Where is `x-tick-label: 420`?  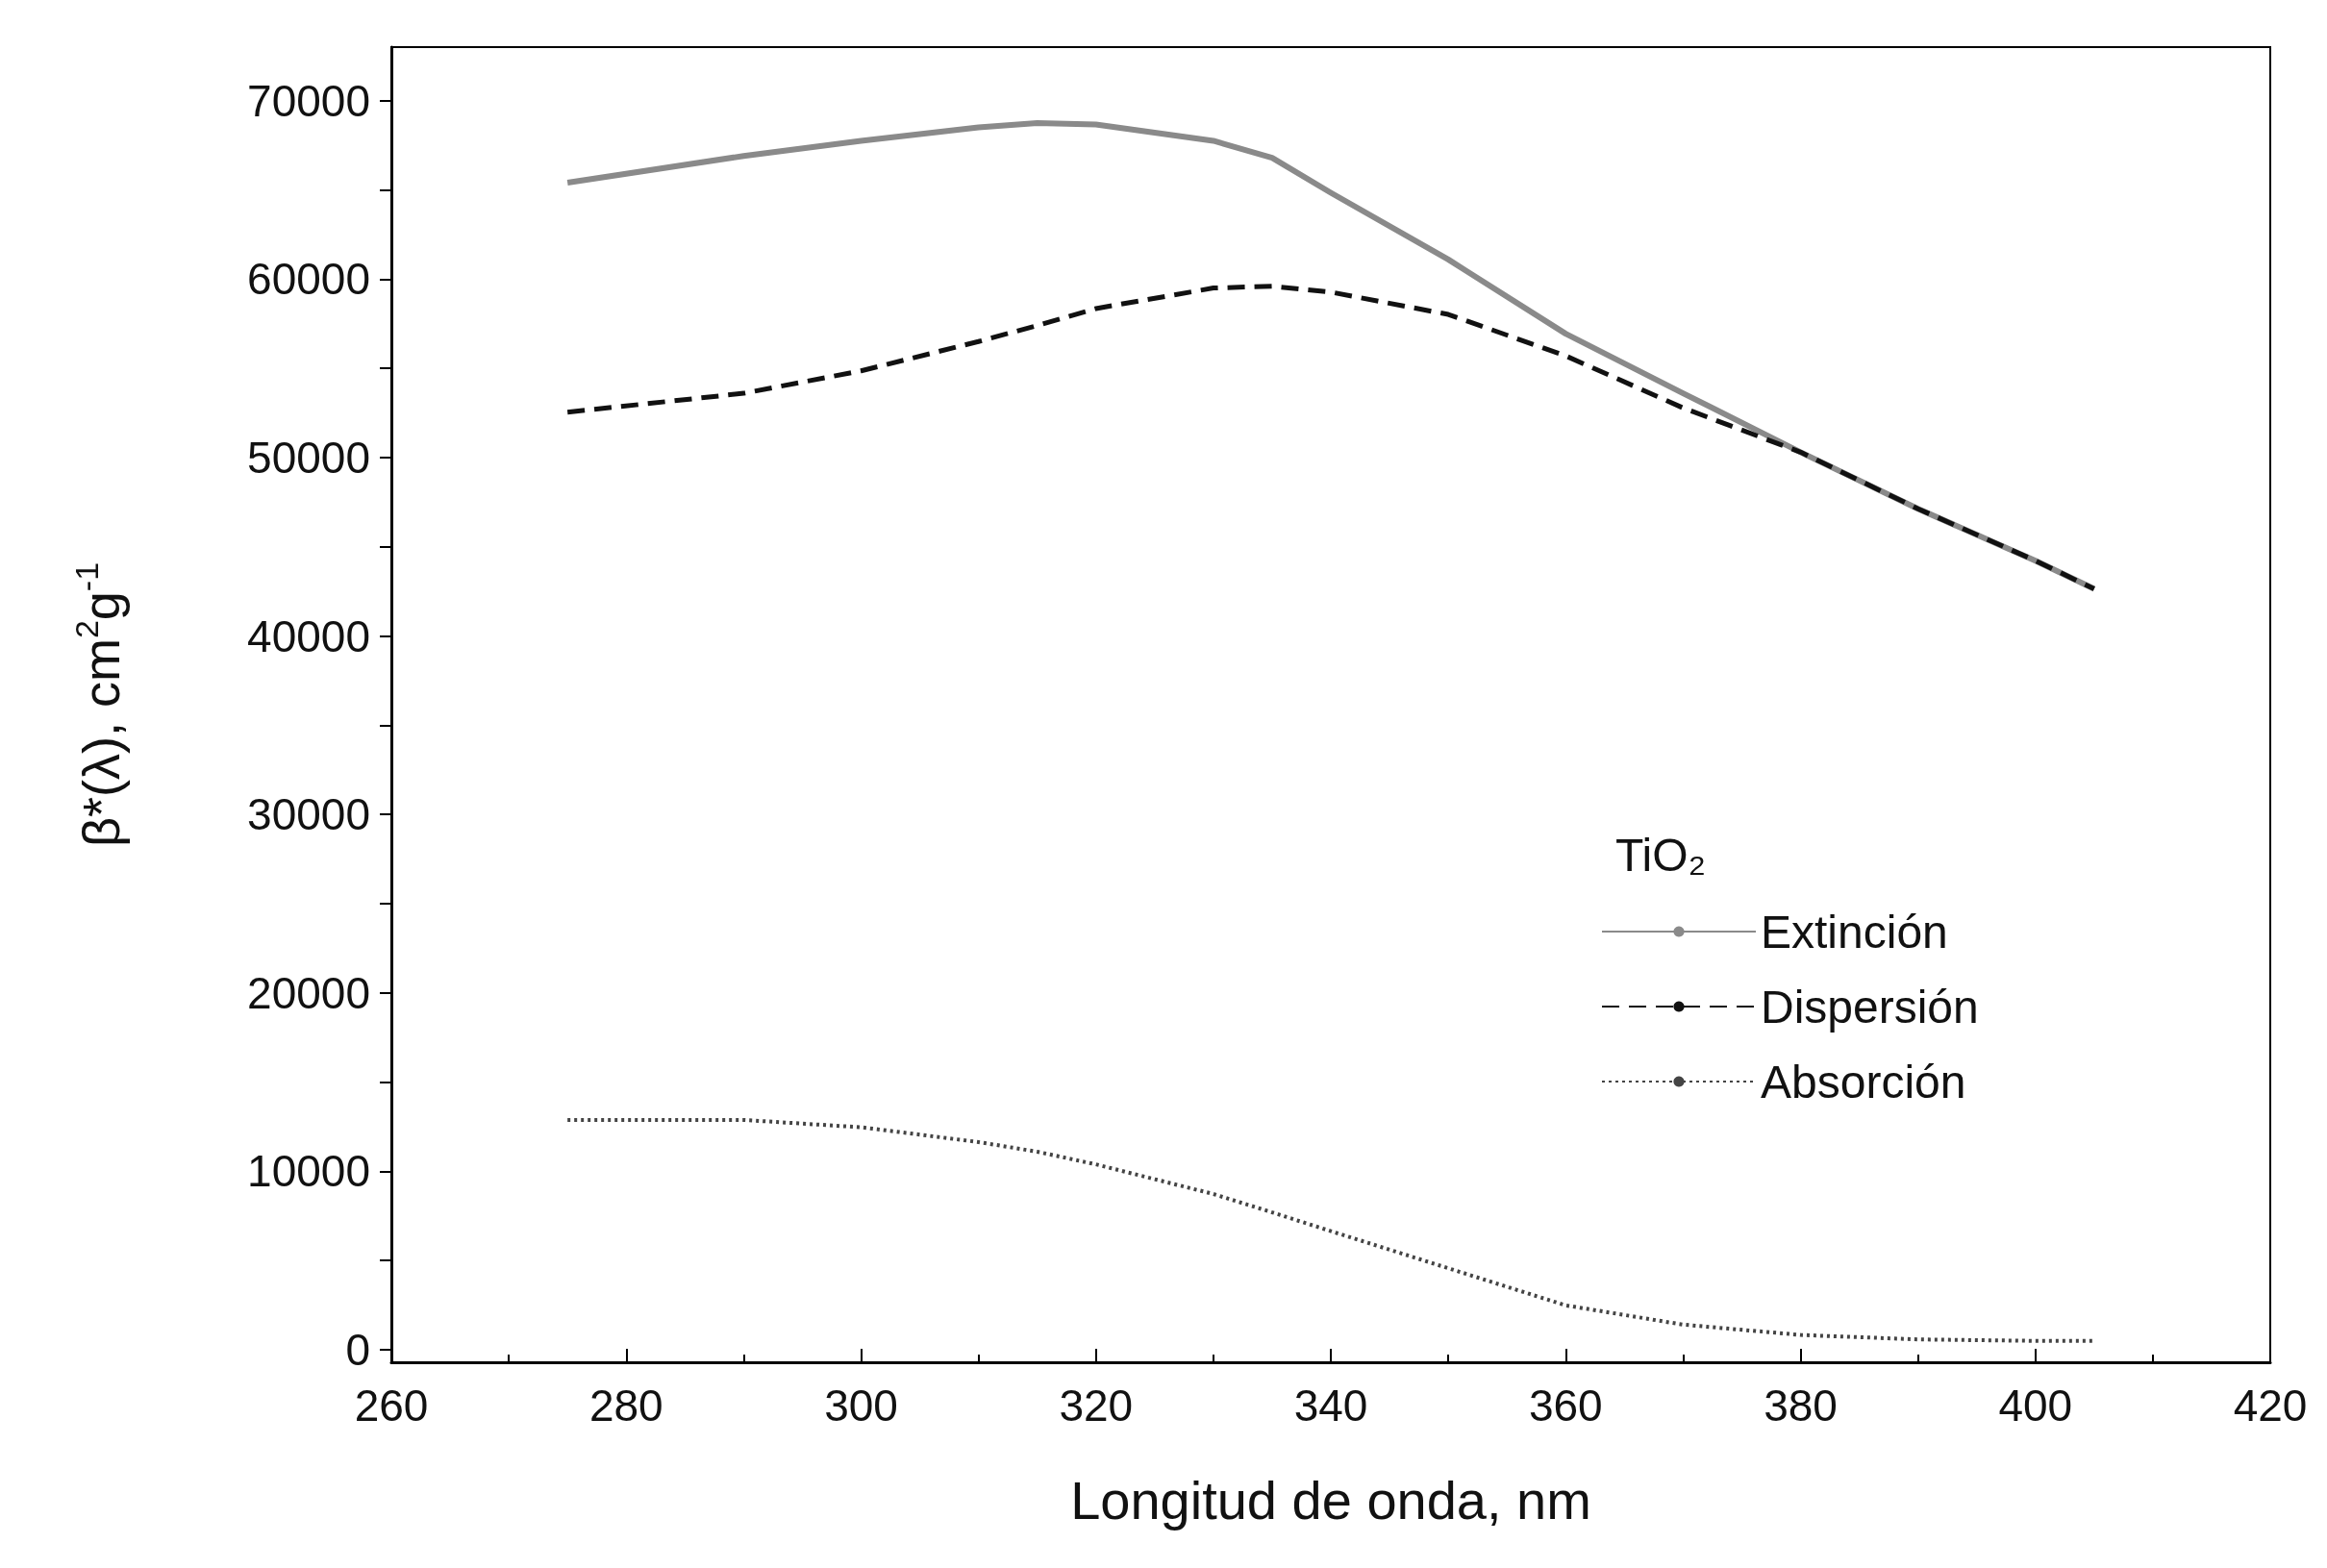
x-tick-label: 420 is located at coordinates (2270, 1406).